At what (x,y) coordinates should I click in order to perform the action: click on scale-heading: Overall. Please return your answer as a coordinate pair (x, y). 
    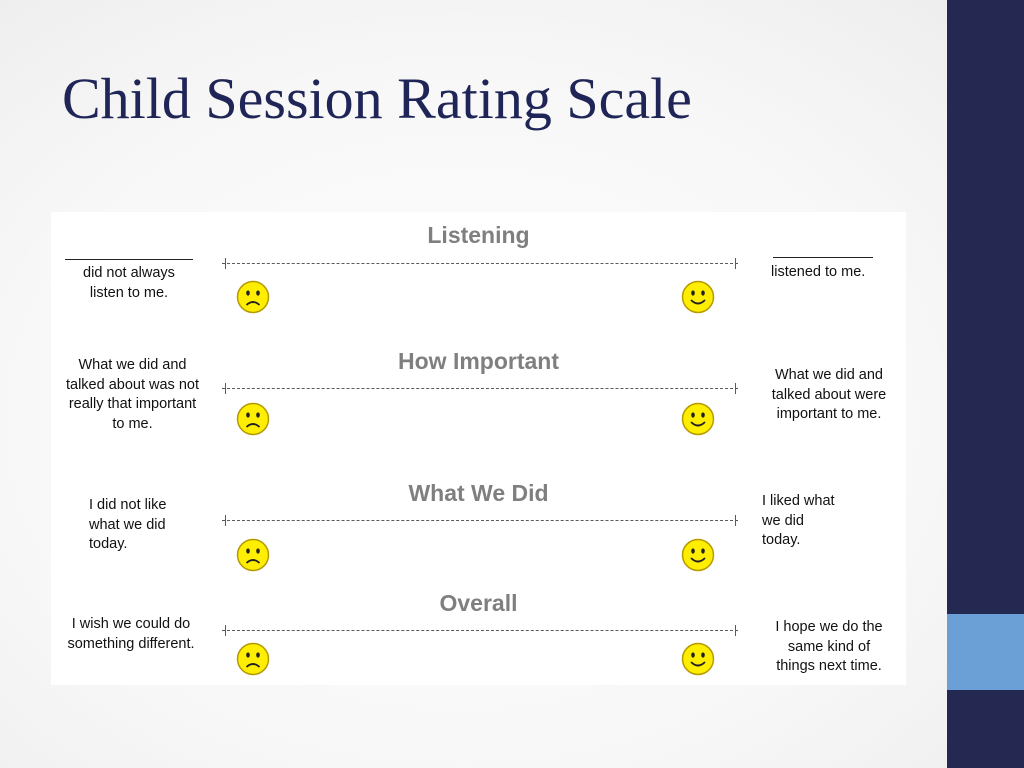
    Looking at the image, I should click on (478, 603).